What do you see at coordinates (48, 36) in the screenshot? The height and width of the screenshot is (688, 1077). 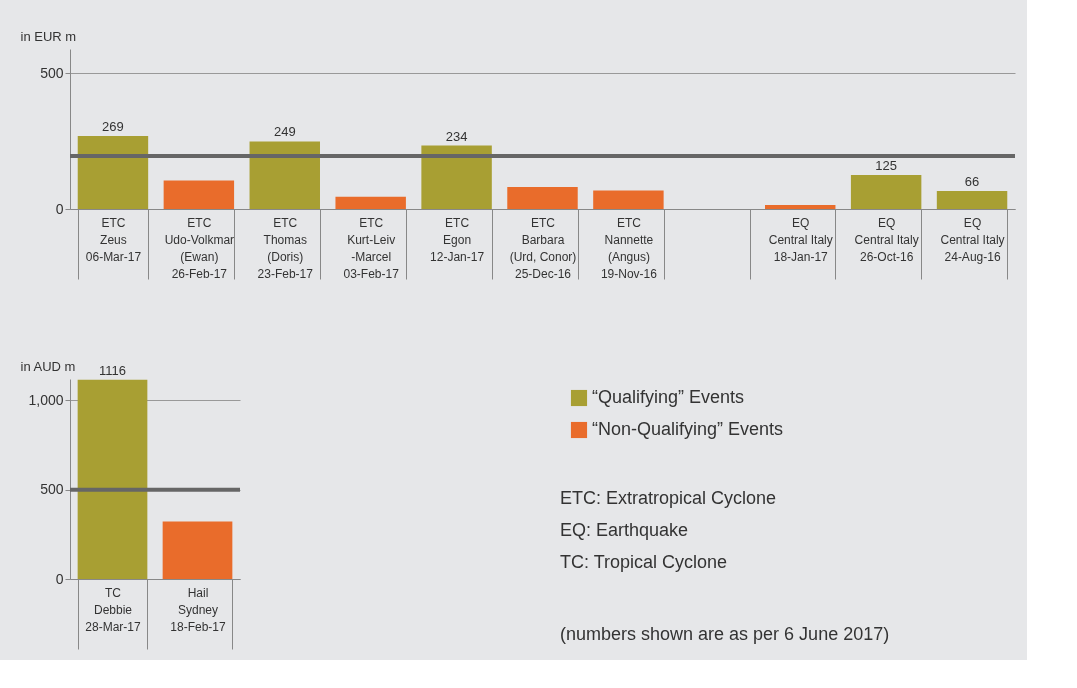 I see `y-axis-title: in EUR m` at bounding box center [48, 36].